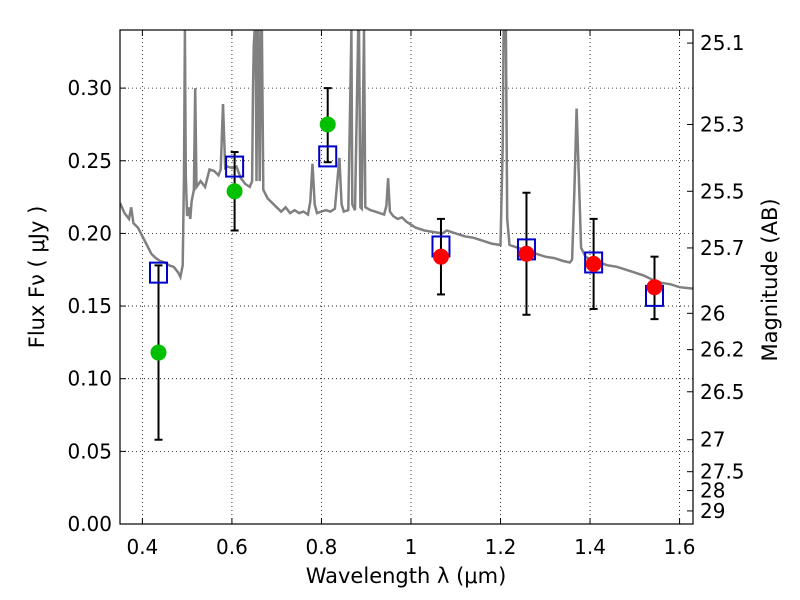 The image size is (800, 600). I want to click on x-tick-label: 1.4, so click(590, 547).